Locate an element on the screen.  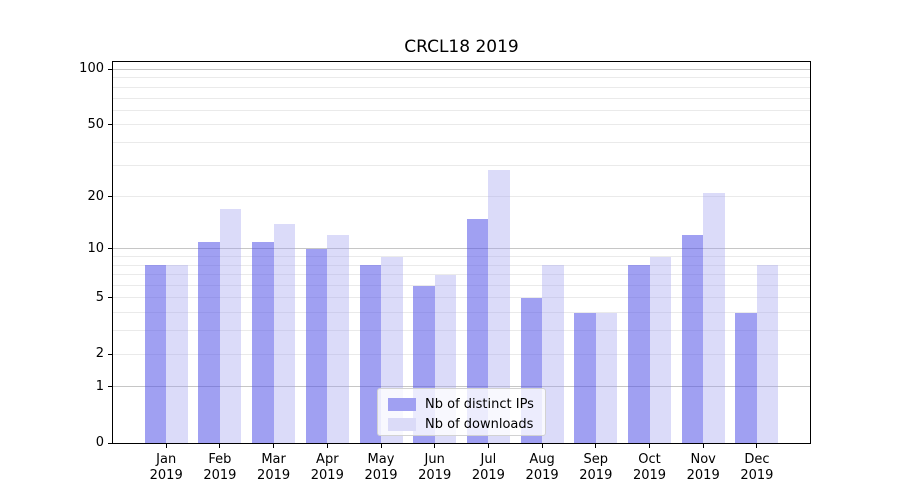
x-tick-month: Feb is located at coordinates (220, 459).